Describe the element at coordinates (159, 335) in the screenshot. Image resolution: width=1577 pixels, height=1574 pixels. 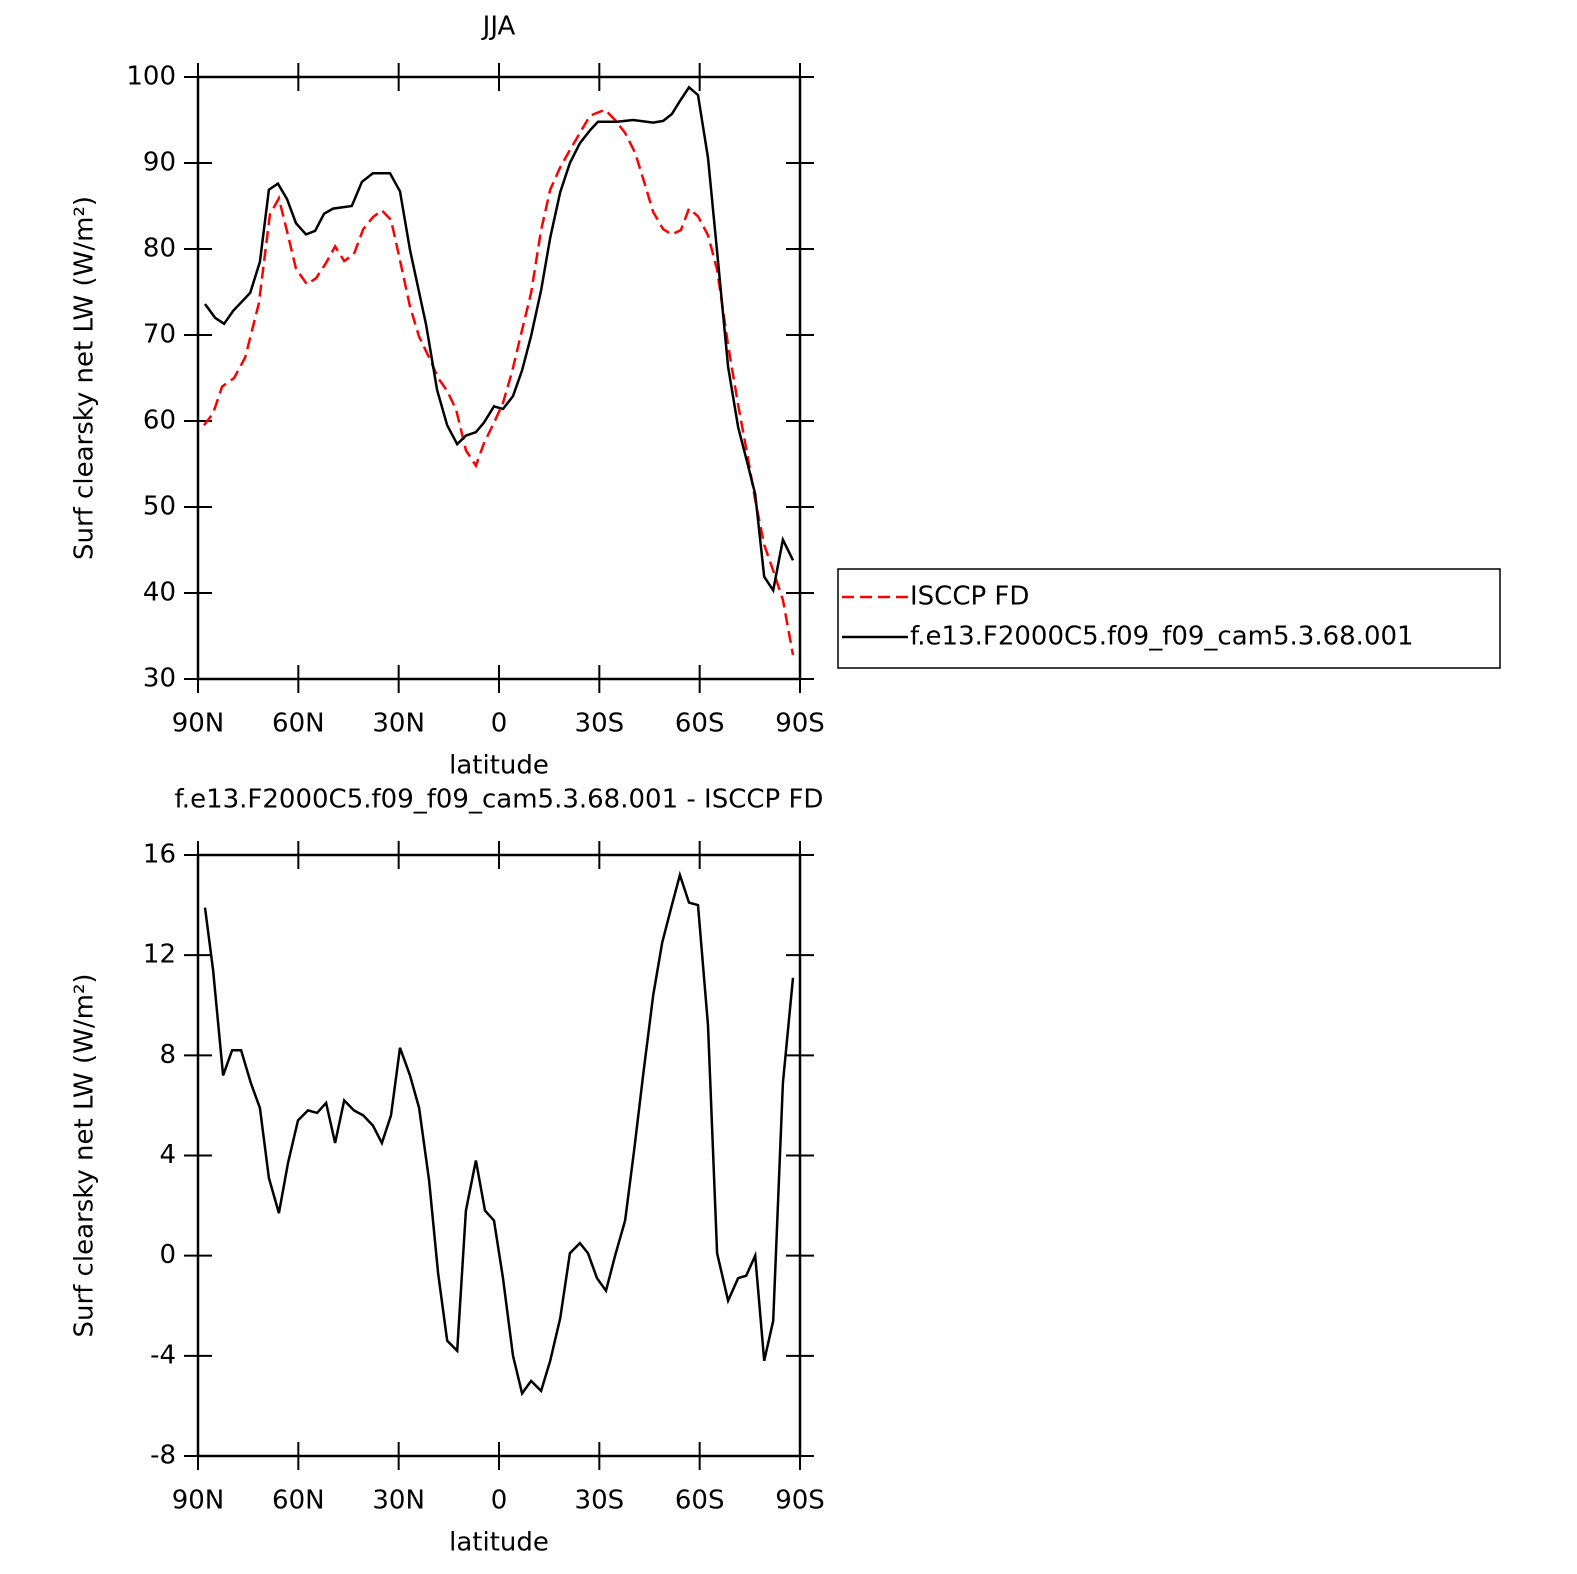
I see `y-tick-label: 70` at that location.